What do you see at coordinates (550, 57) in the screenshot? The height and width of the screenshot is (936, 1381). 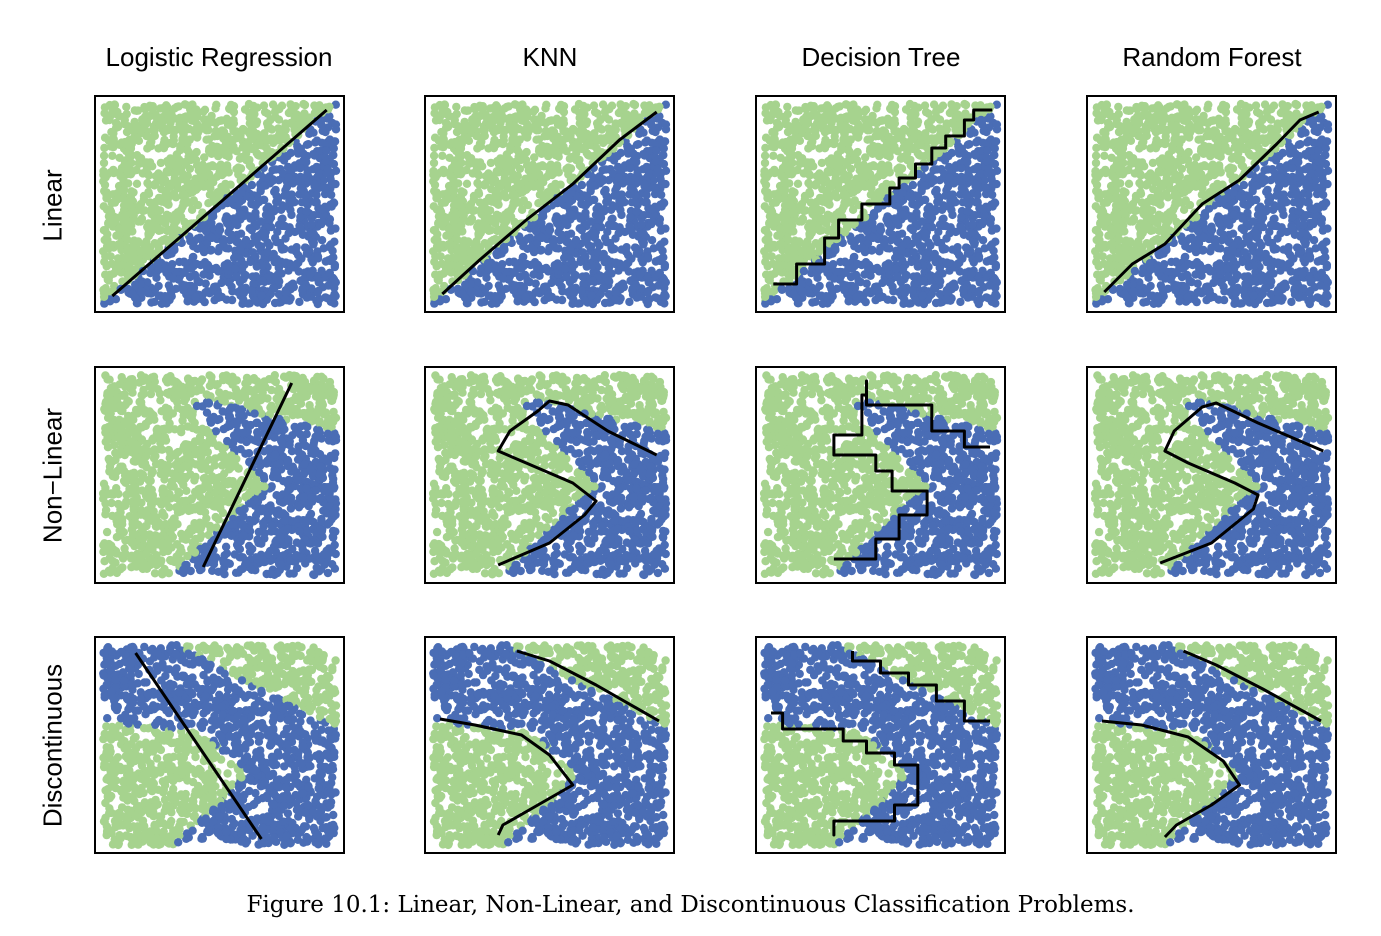 I see `column-title-1: KNN` at bounding box center [550, 57].